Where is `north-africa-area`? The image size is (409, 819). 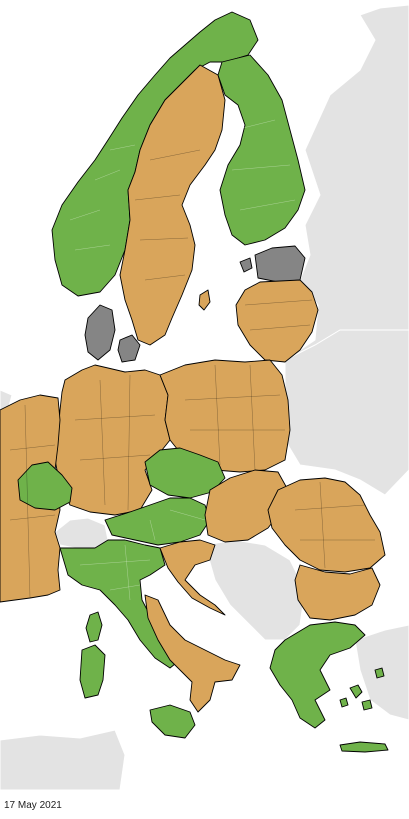
north-africa-area is located at coordinates (63, 759).